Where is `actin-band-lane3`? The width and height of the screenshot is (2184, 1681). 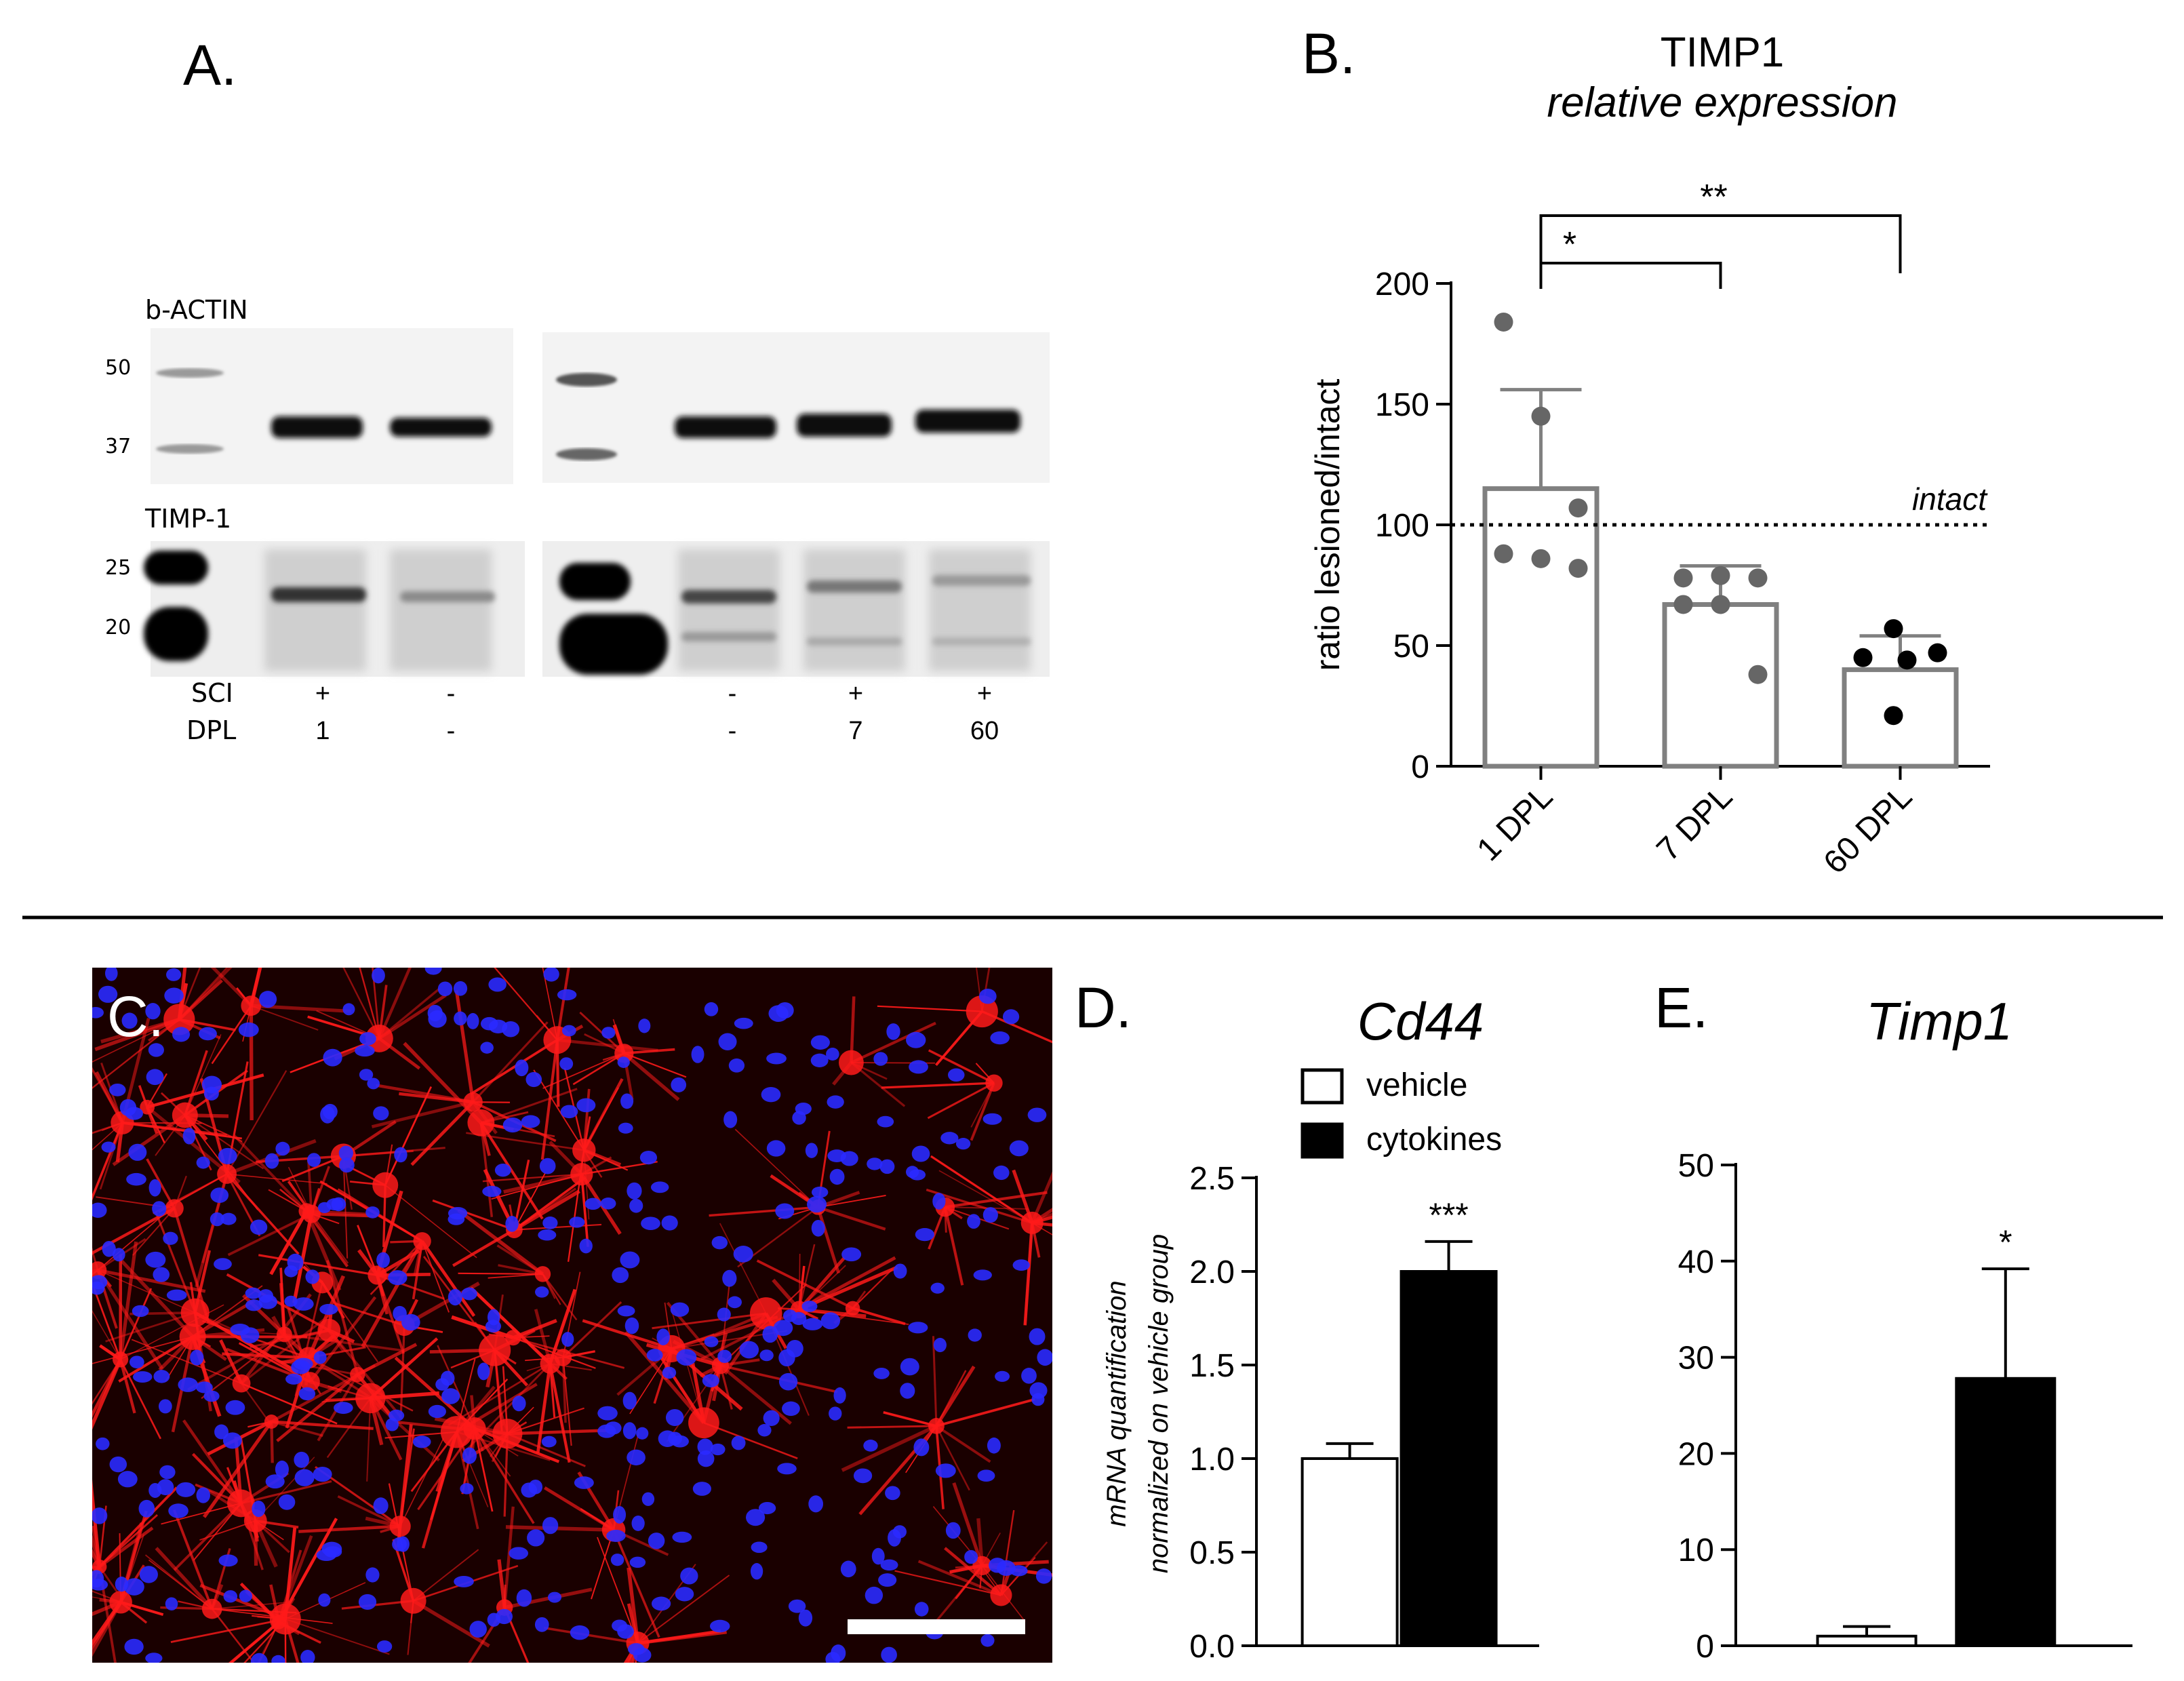
actin-band-lane3 is located at coordinates (725, 427).